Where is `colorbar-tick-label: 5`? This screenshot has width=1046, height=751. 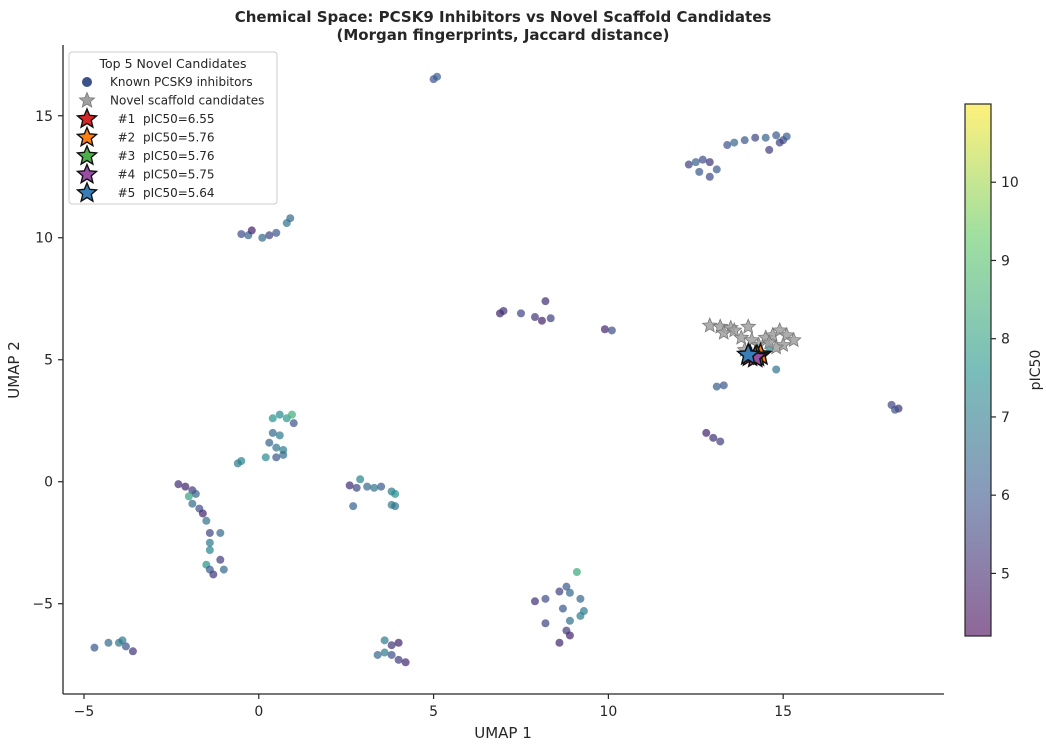 colorbar-tick-label: 5 is located at coordinates (1005, 574).